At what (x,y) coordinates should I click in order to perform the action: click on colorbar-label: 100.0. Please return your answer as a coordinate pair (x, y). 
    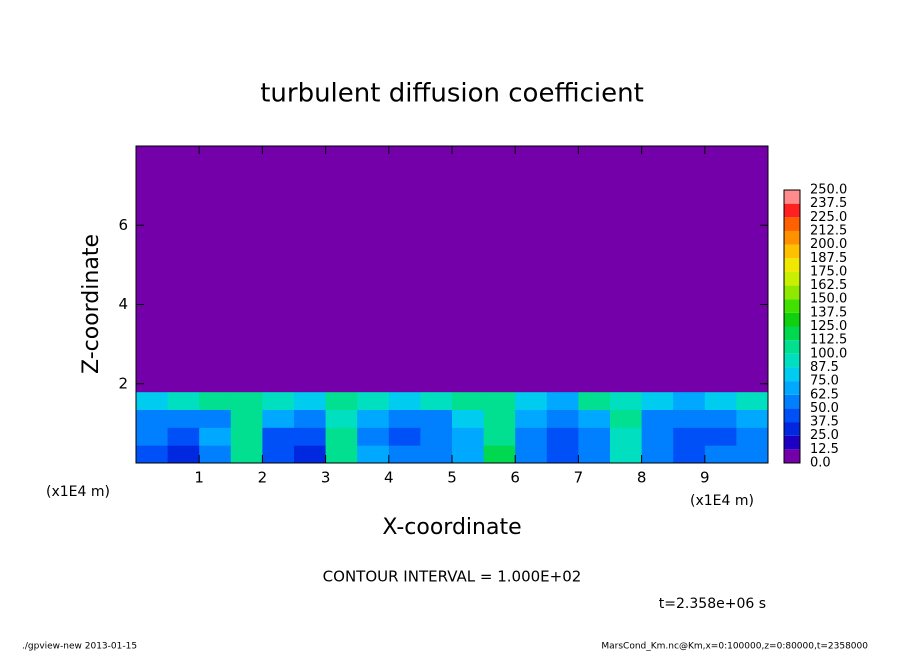
    Looking at the image, I should click on (828, 353).